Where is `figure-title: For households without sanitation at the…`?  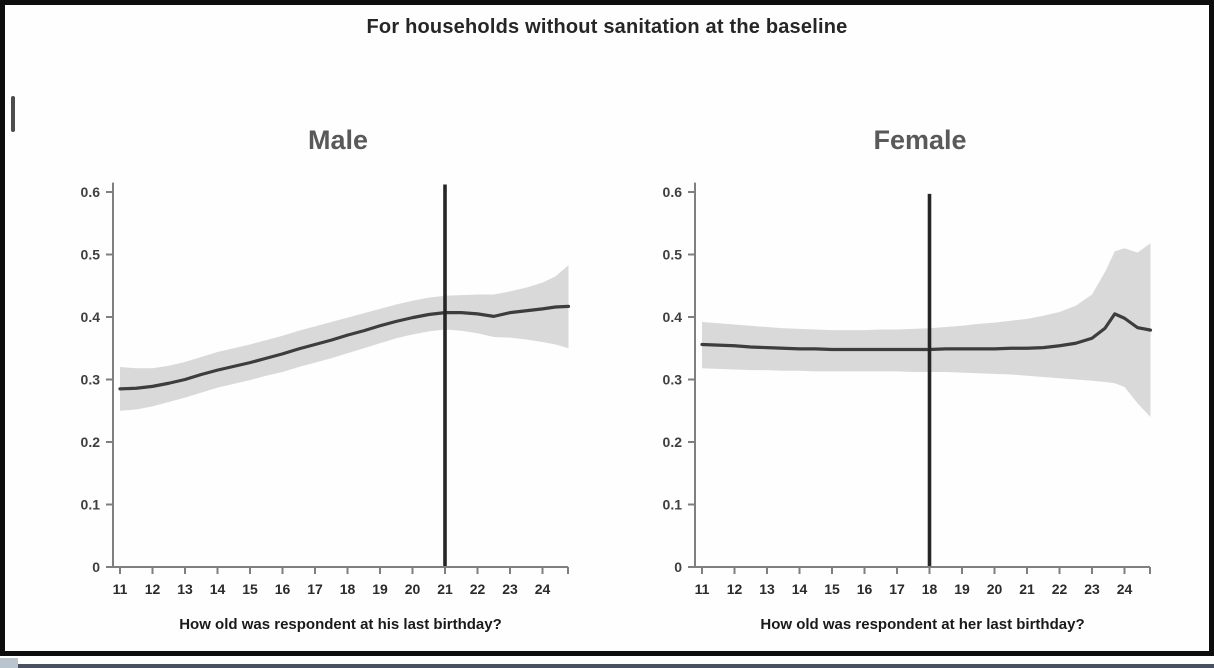
figure-title: For households without sanitation at the… is located at coordinates (607, 27).